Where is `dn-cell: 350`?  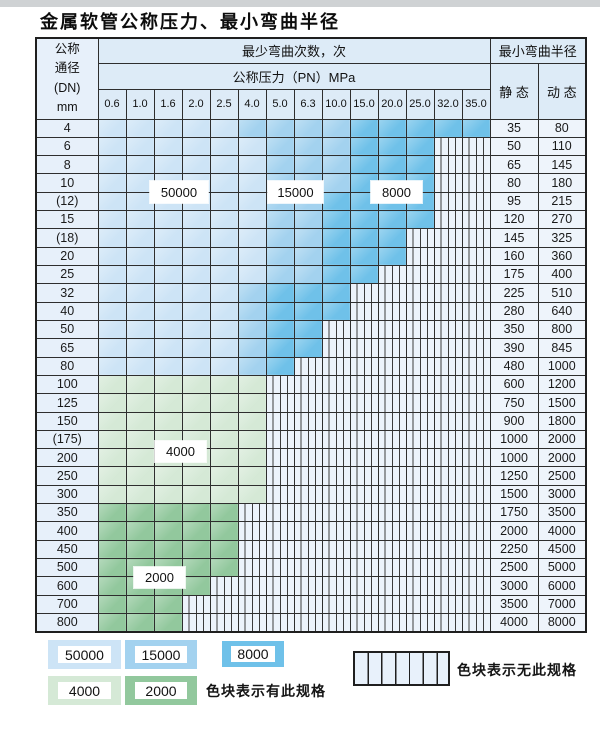 dn-cell: 350 is located at coordinates (67, 513).